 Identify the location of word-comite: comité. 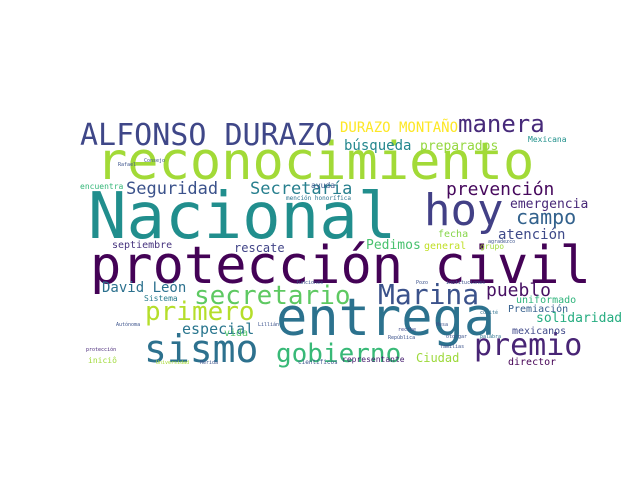
(489, 312).